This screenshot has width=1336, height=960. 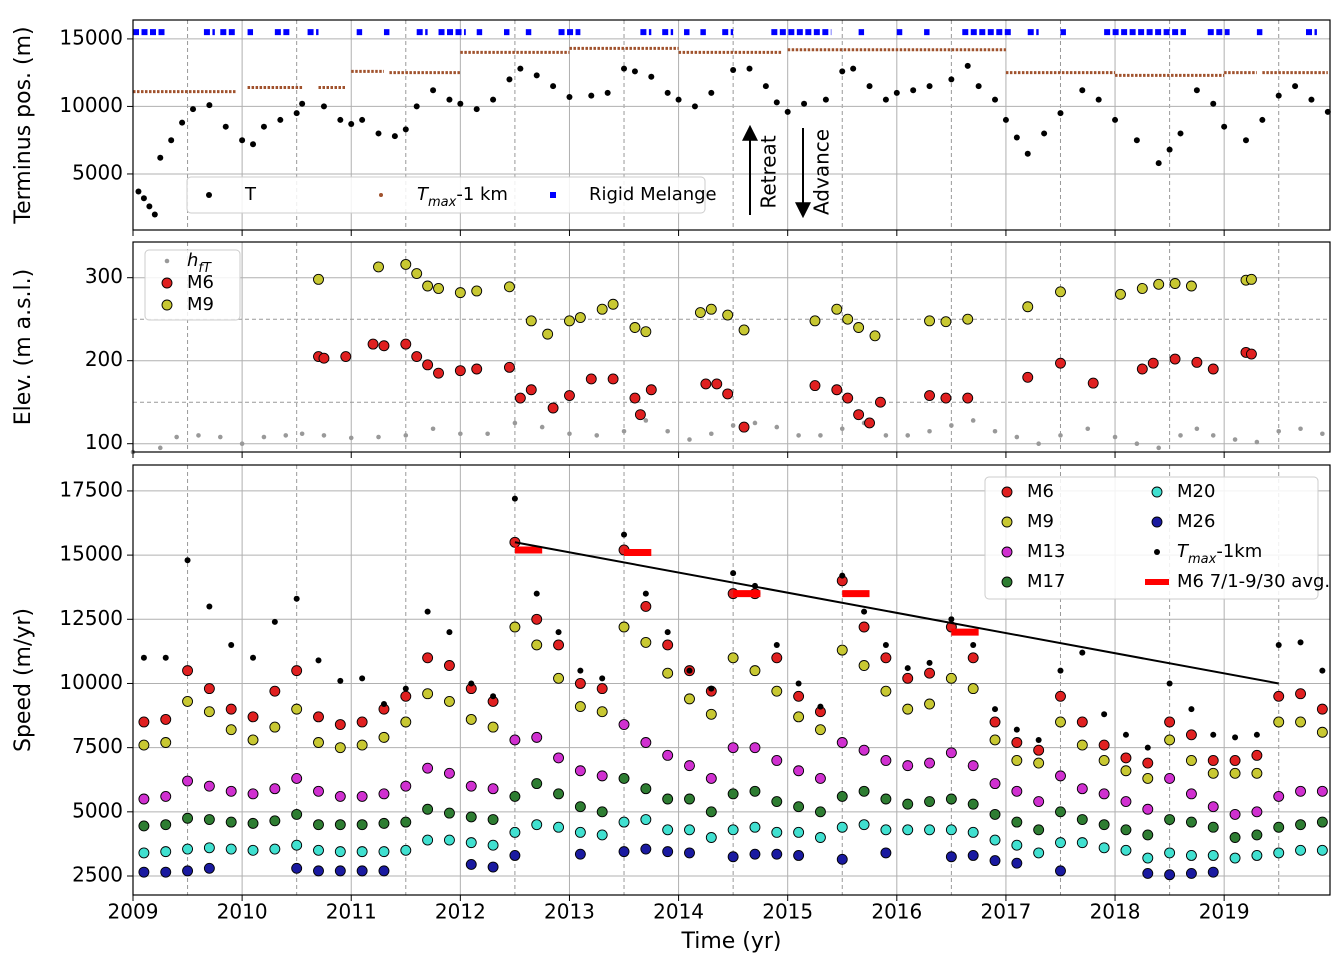 I want to click on legend-marker, so click(x=167, y=261).